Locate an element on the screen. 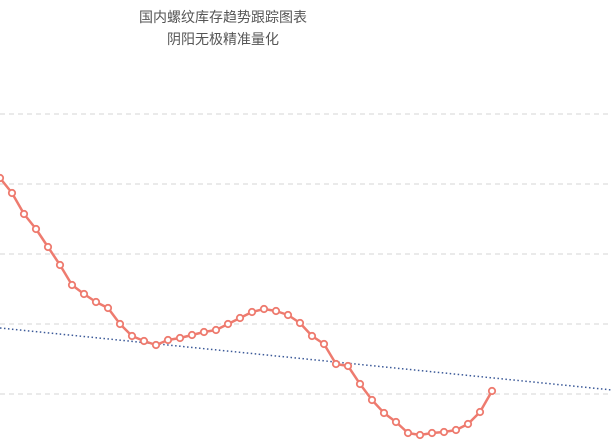 The image size is (612, 448). chart-subtitle: 阴阳无极精准量化 is located at coordinates (223, 40).